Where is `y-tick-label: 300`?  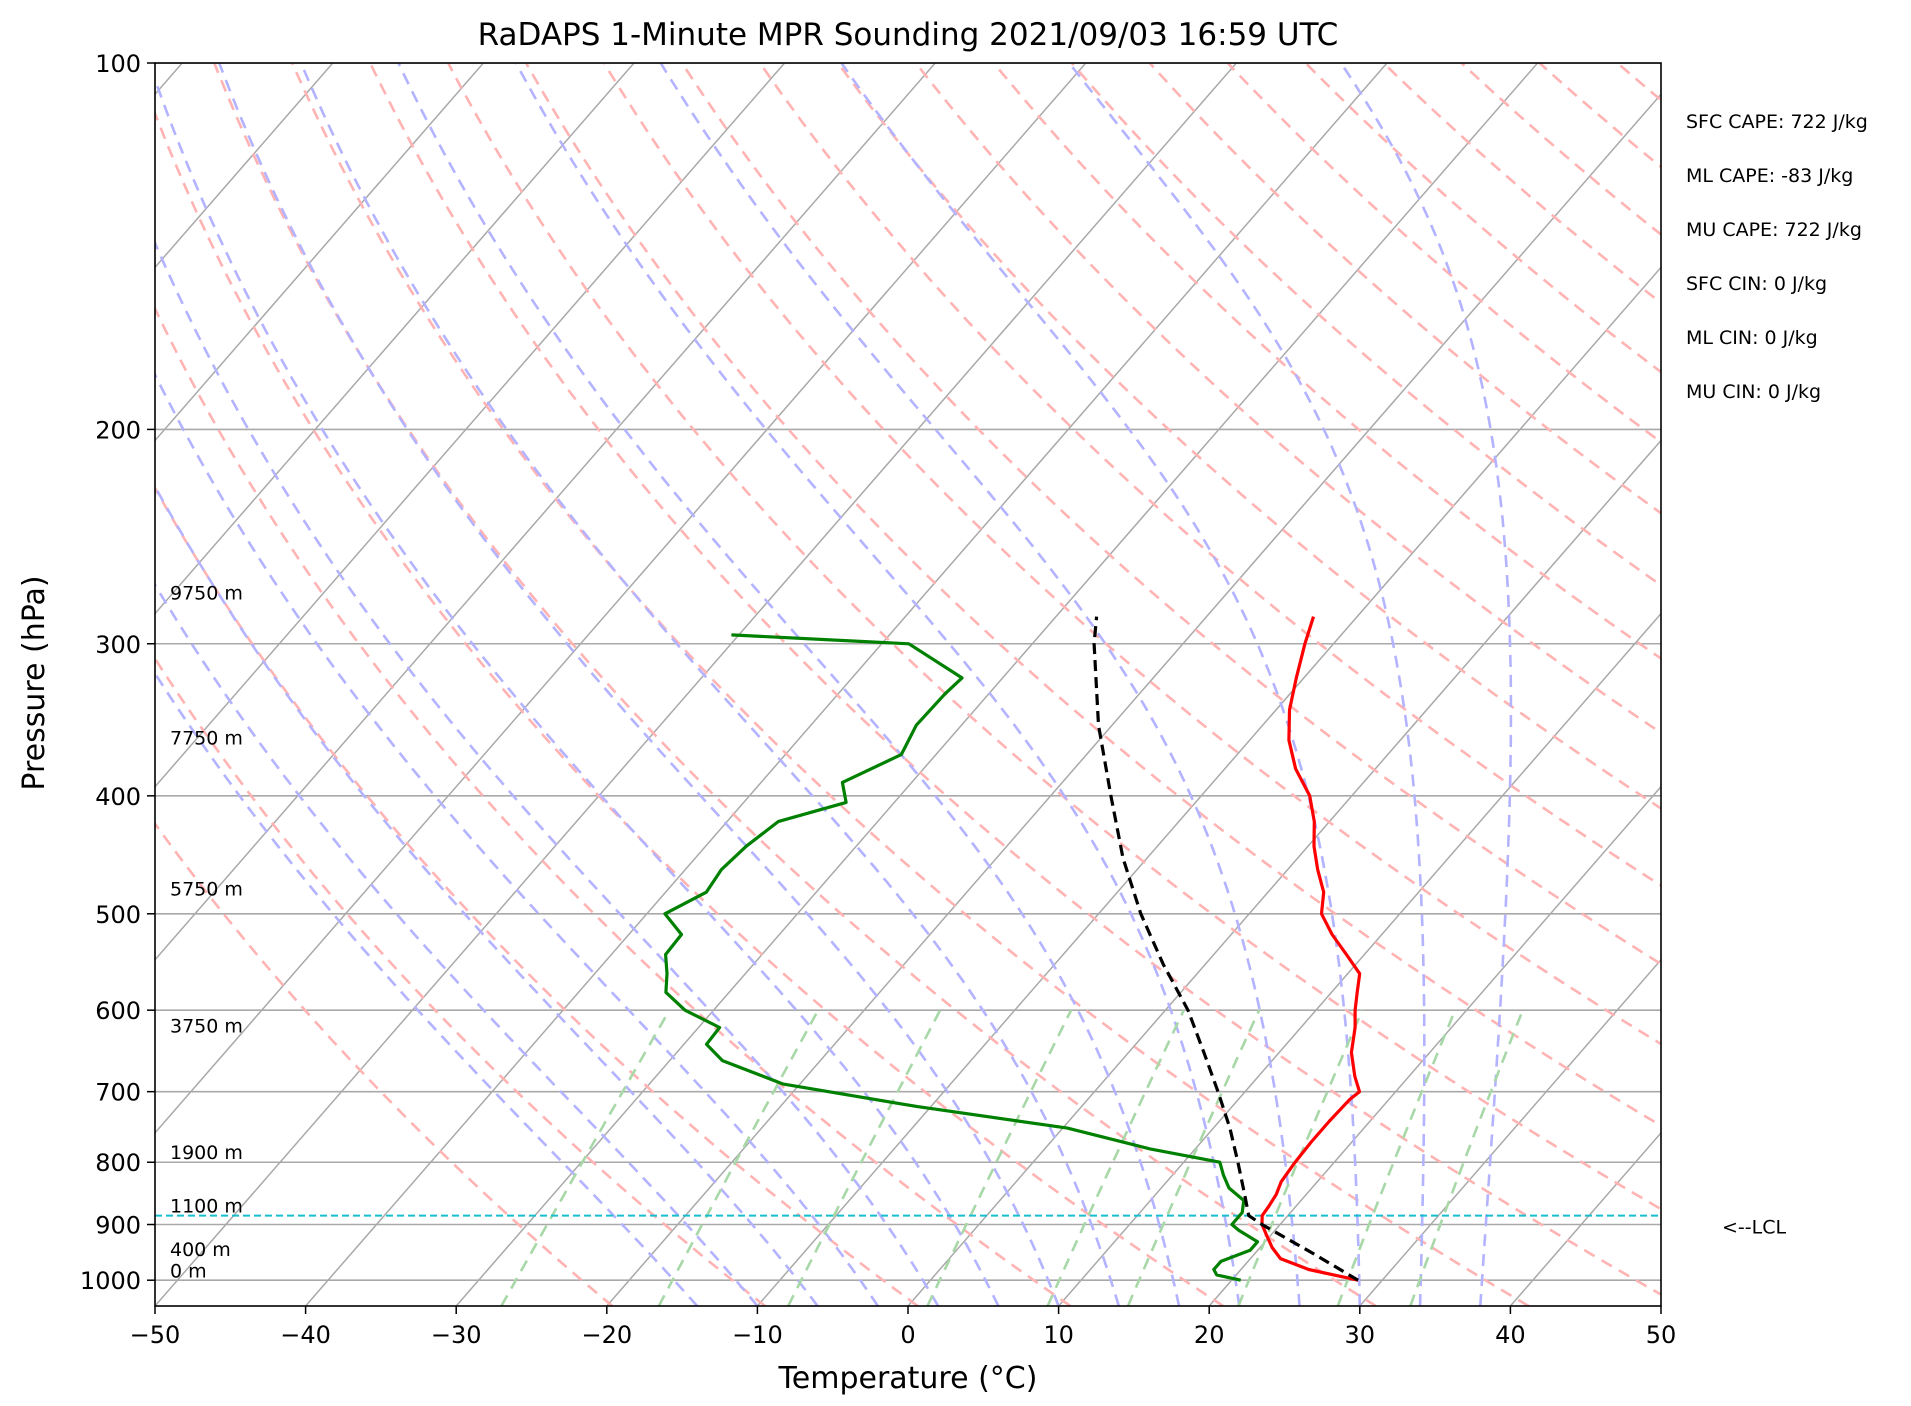
y-tick-label: 300 is located at coordinates (118, 645).